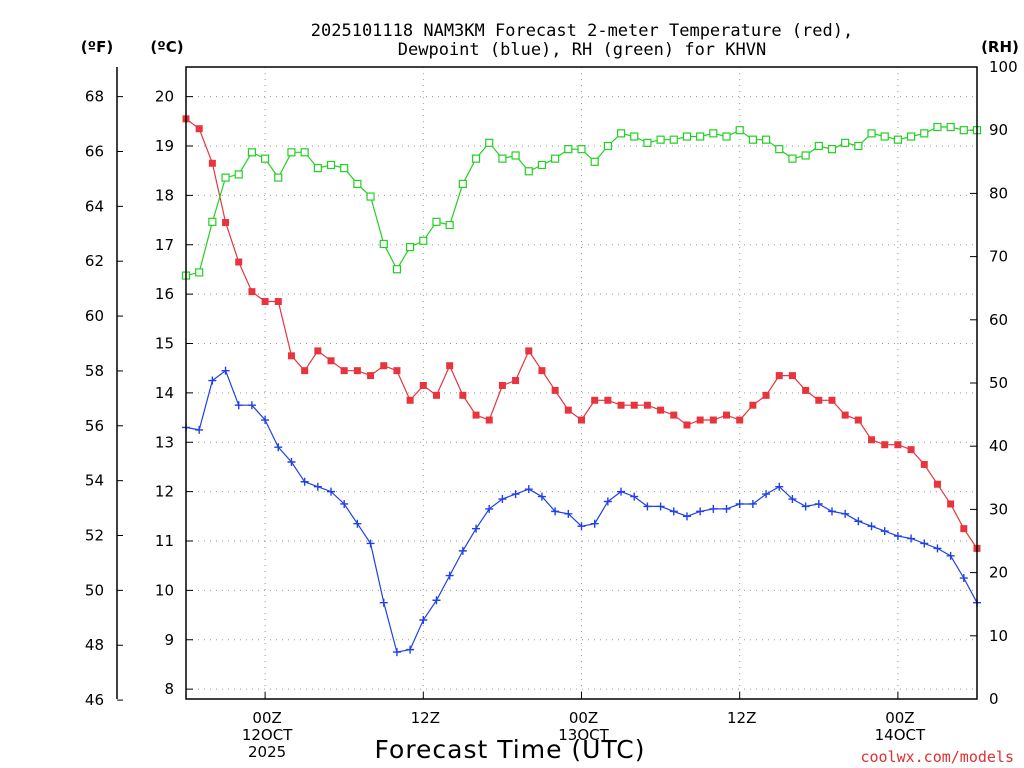  Describe the element at coordinates (164, 146) in the screenshot. I see `celsius-tick-label: 19` at that location.